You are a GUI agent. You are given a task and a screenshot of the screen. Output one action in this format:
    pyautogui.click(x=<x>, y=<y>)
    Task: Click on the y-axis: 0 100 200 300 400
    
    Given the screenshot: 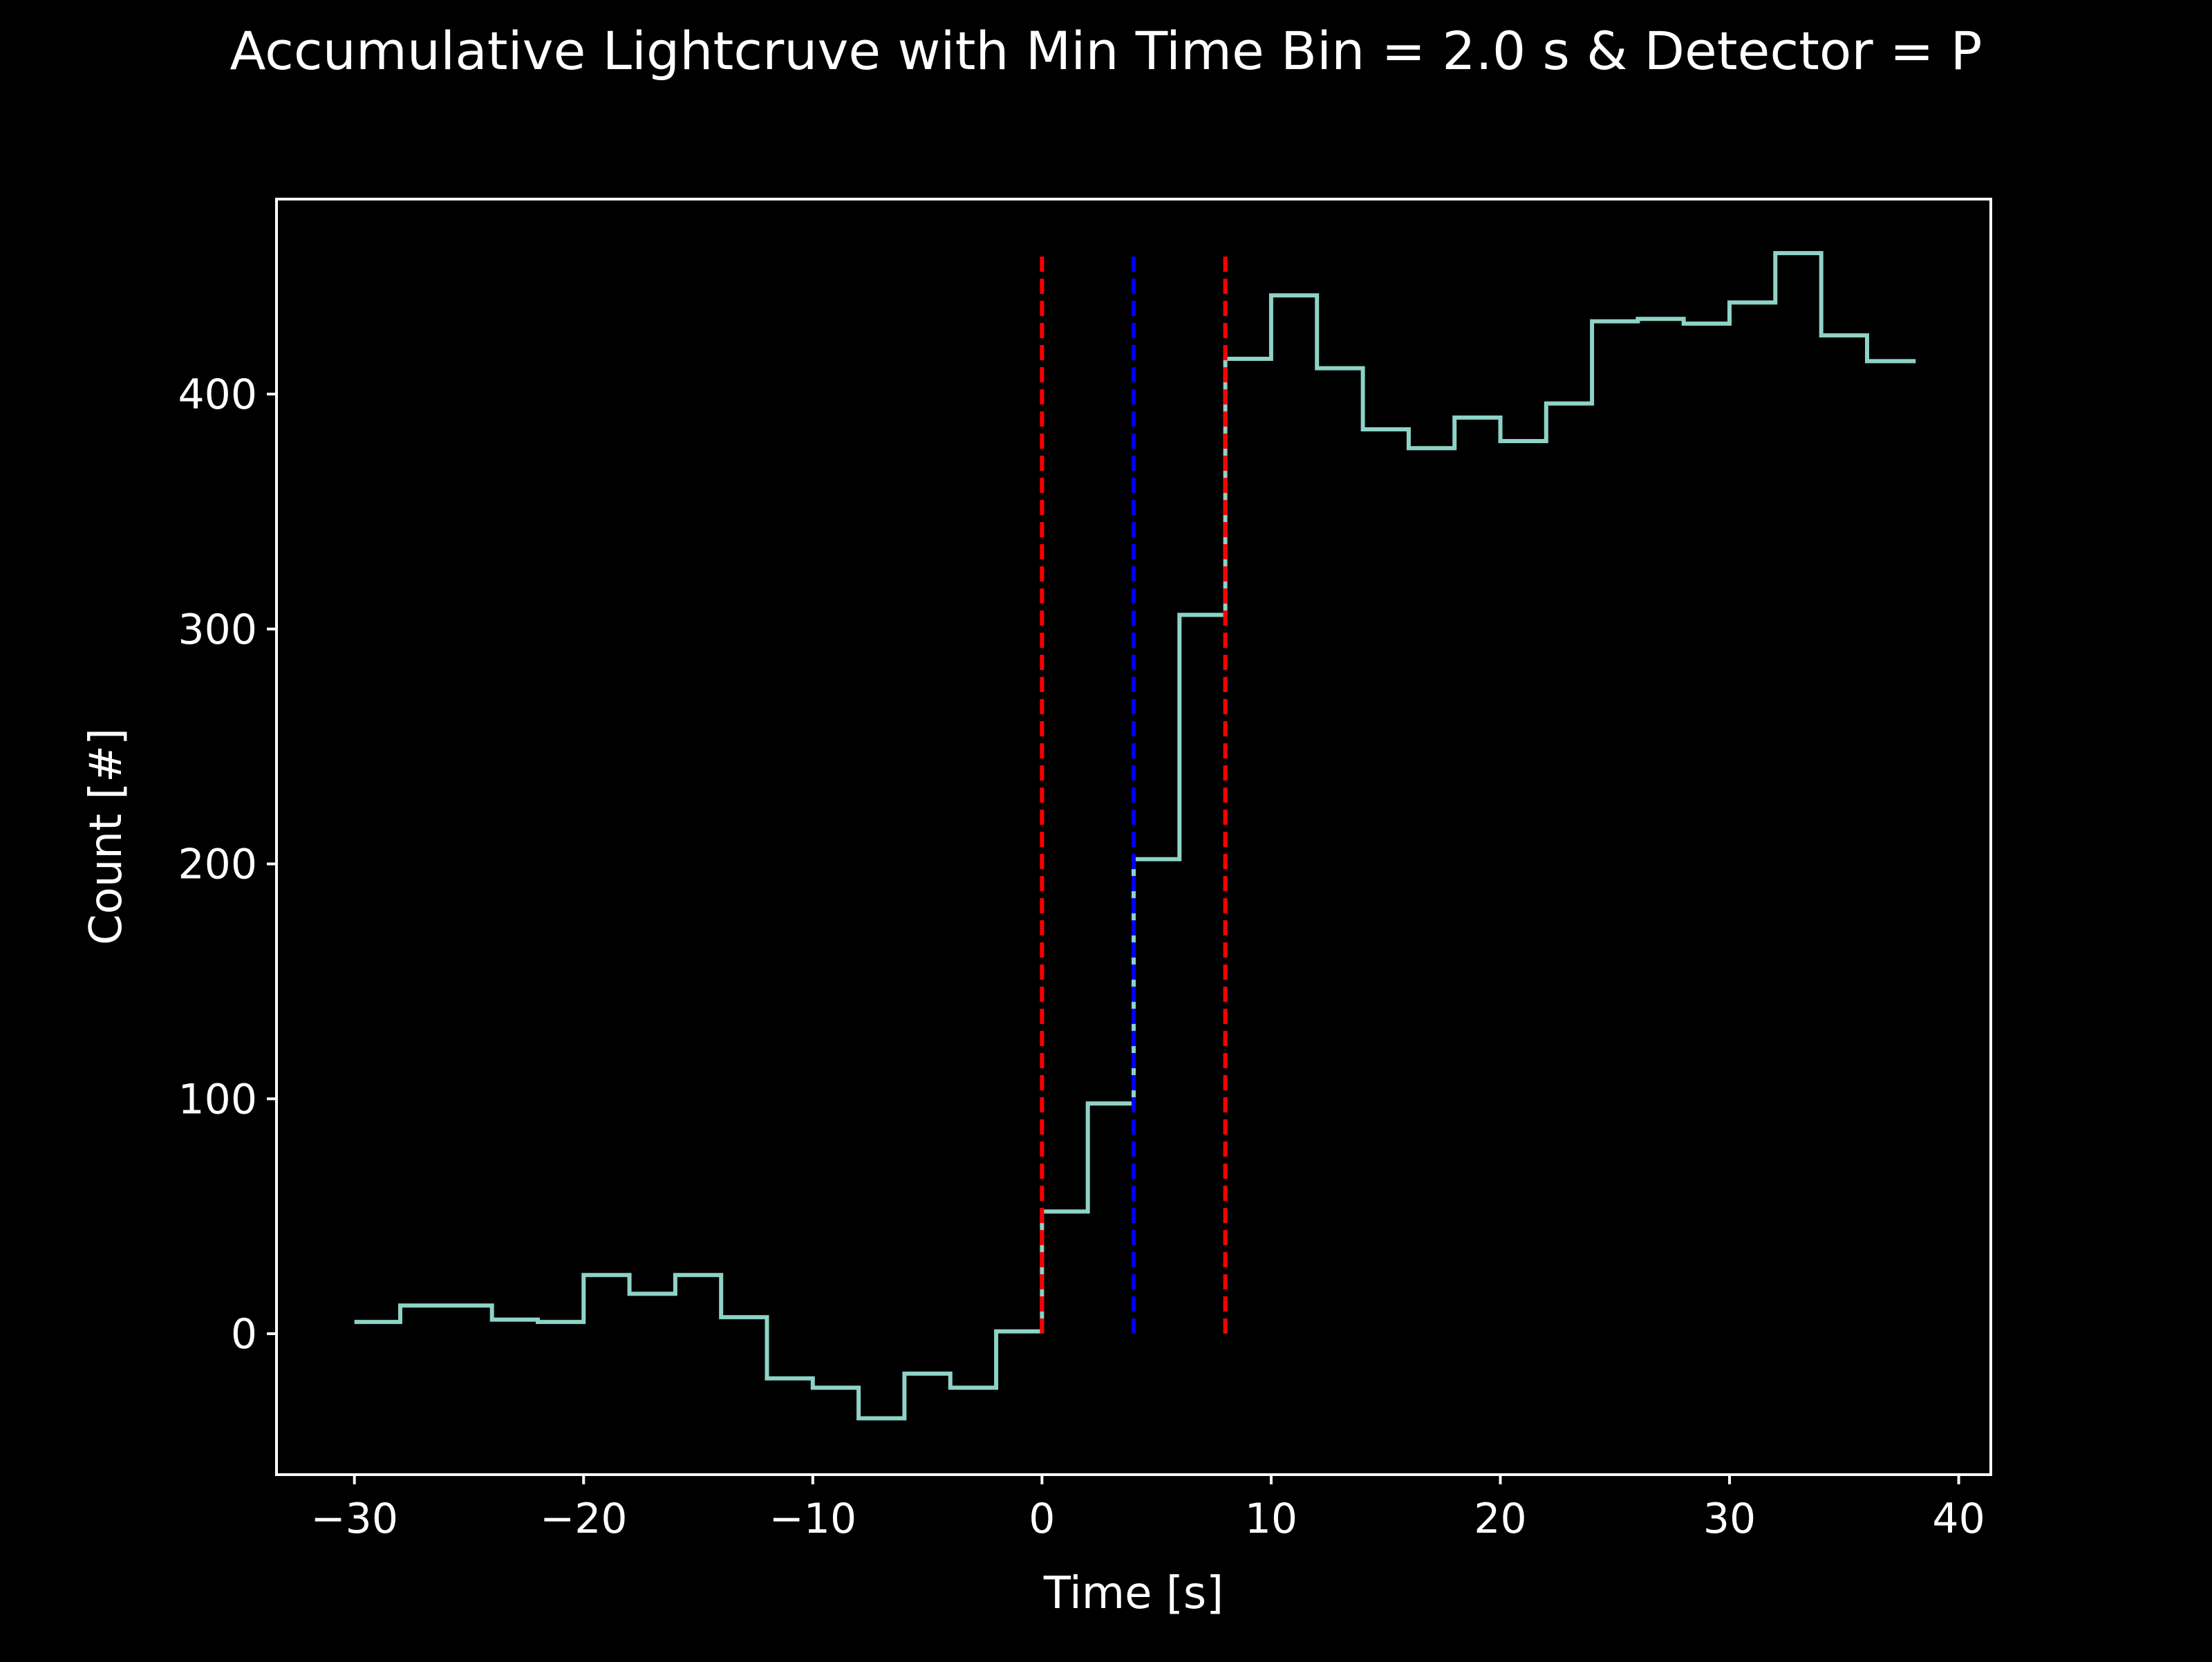 What is the action you would take?
    pyautogui.click(x=227, y=865)
    